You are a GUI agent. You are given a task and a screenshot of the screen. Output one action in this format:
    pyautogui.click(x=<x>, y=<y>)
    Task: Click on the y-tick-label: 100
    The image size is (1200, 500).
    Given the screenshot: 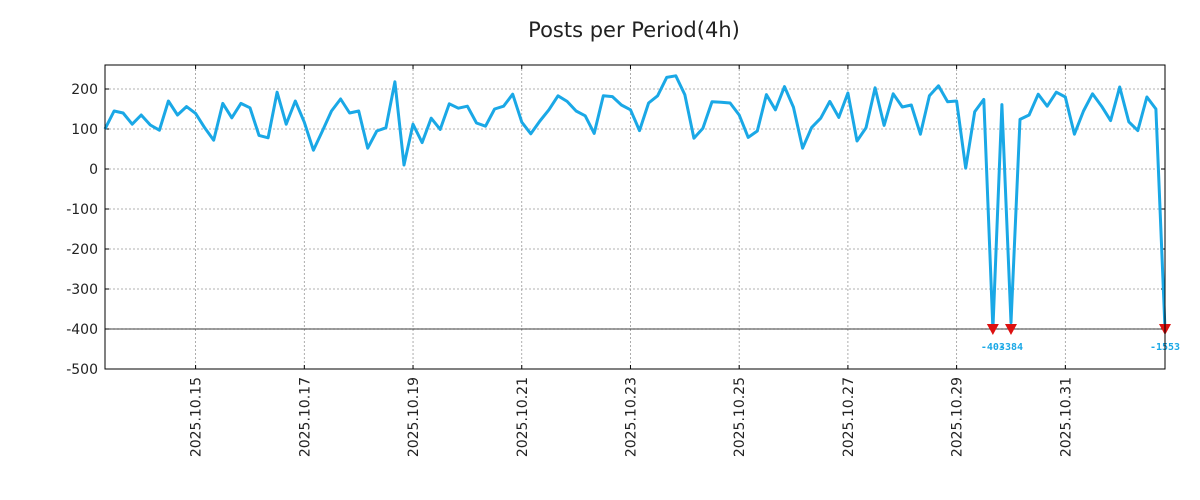 What is the action you would take?
    pyautogui.click(x=84, y=130)
    